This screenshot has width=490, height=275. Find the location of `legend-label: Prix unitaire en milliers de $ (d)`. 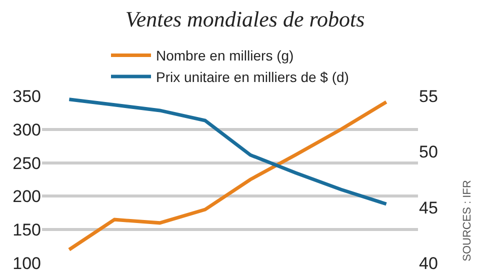

legend-label: Prix unitaire en milliers de $ (d) is located at coordinates (252, 76).